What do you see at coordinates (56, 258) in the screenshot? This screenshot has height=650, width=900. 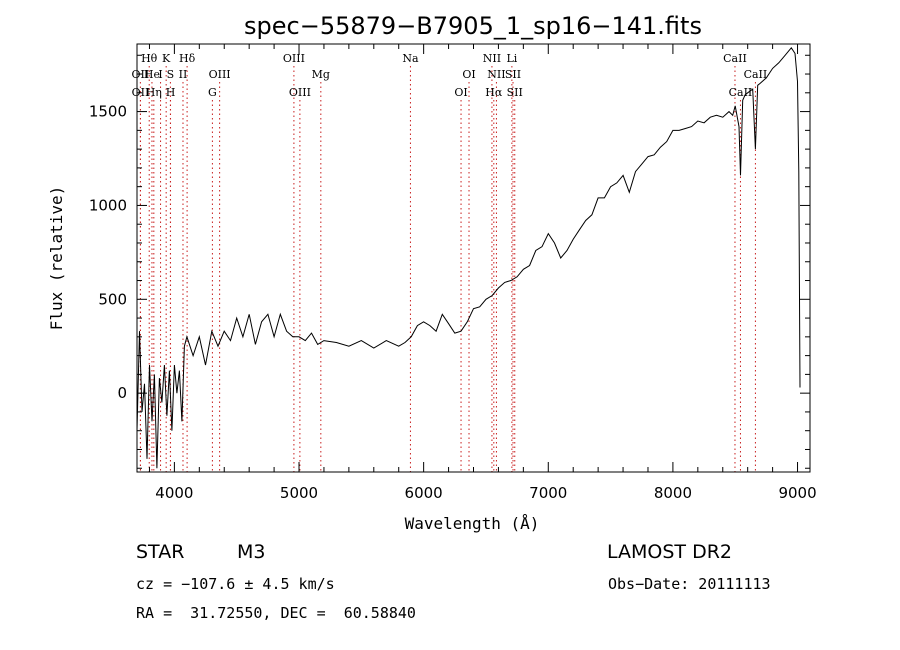 I see `y-axis-label: Flux (relative)` at bounding box center [56, 258].